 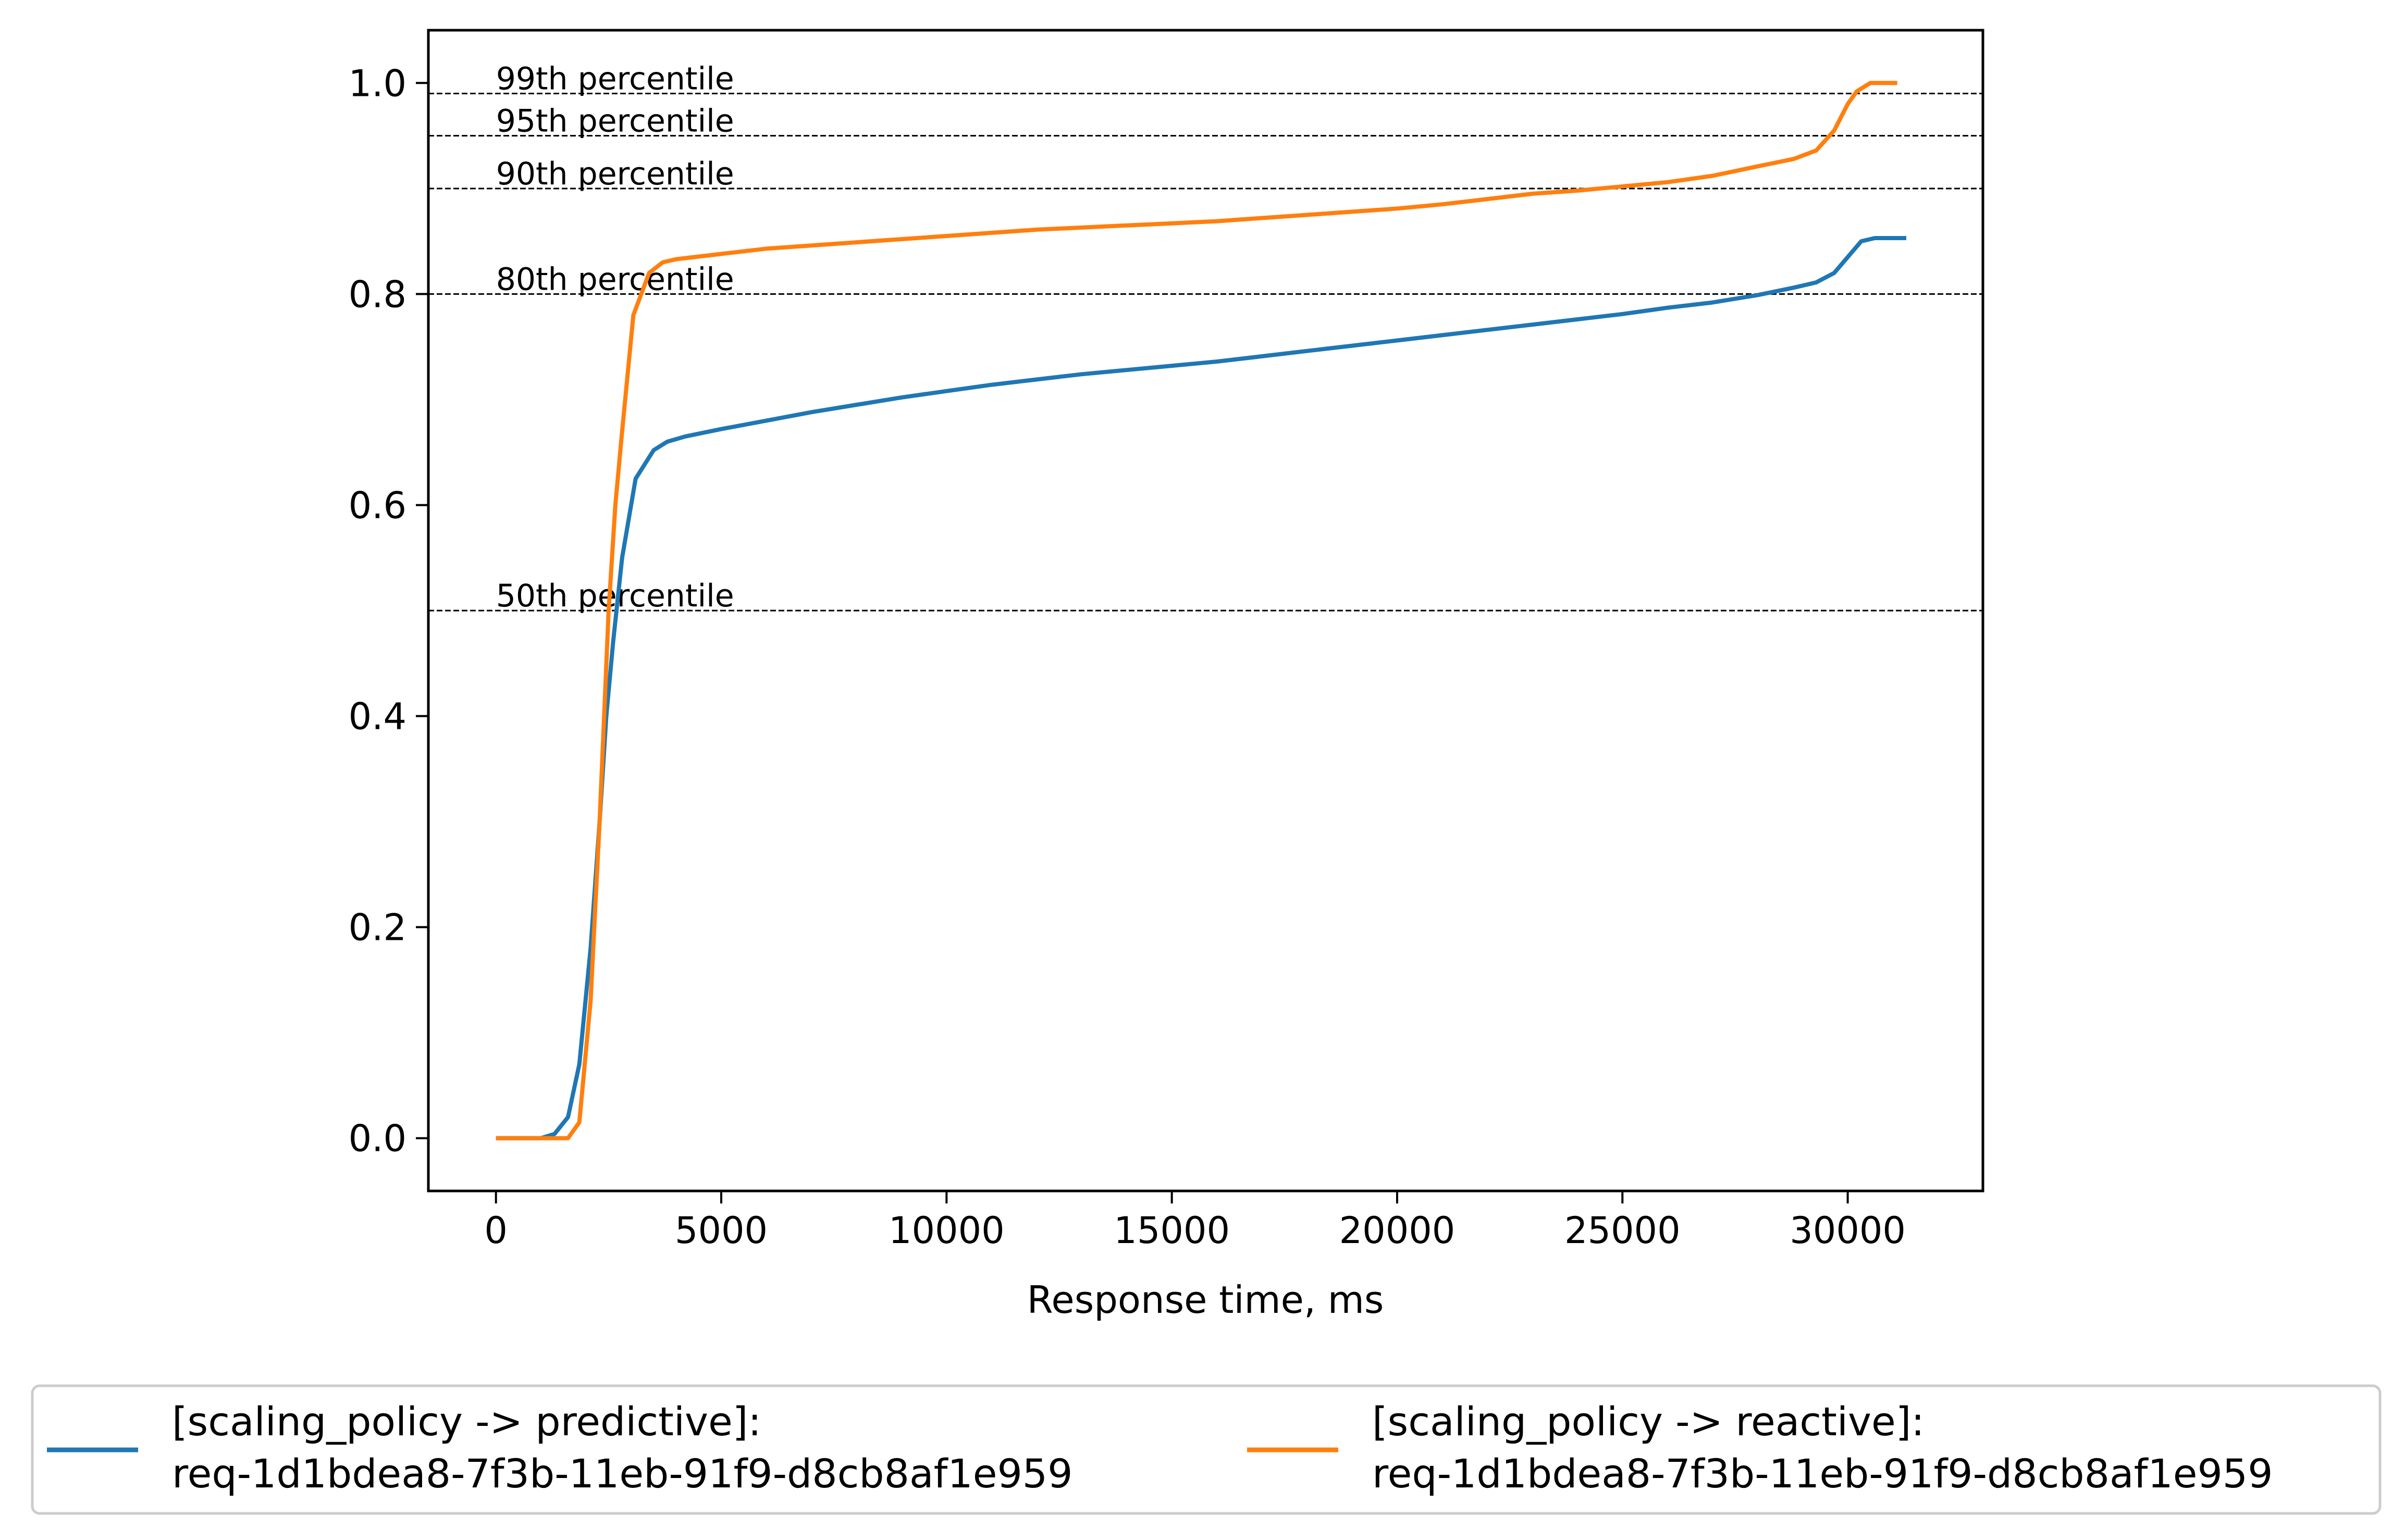 What do you see at coordinates (721, 1230) in the screenshot?
I see `x-tick-label: 5000` at bounding box center [721, 1230].